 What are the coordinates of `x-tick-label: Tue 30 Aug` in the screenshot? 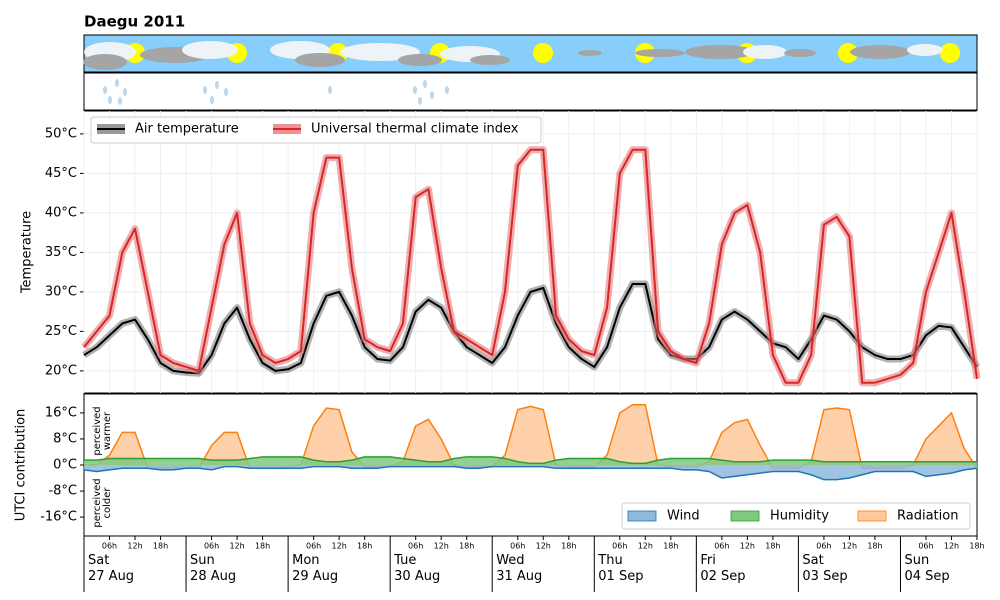 It's located at (417, 568).